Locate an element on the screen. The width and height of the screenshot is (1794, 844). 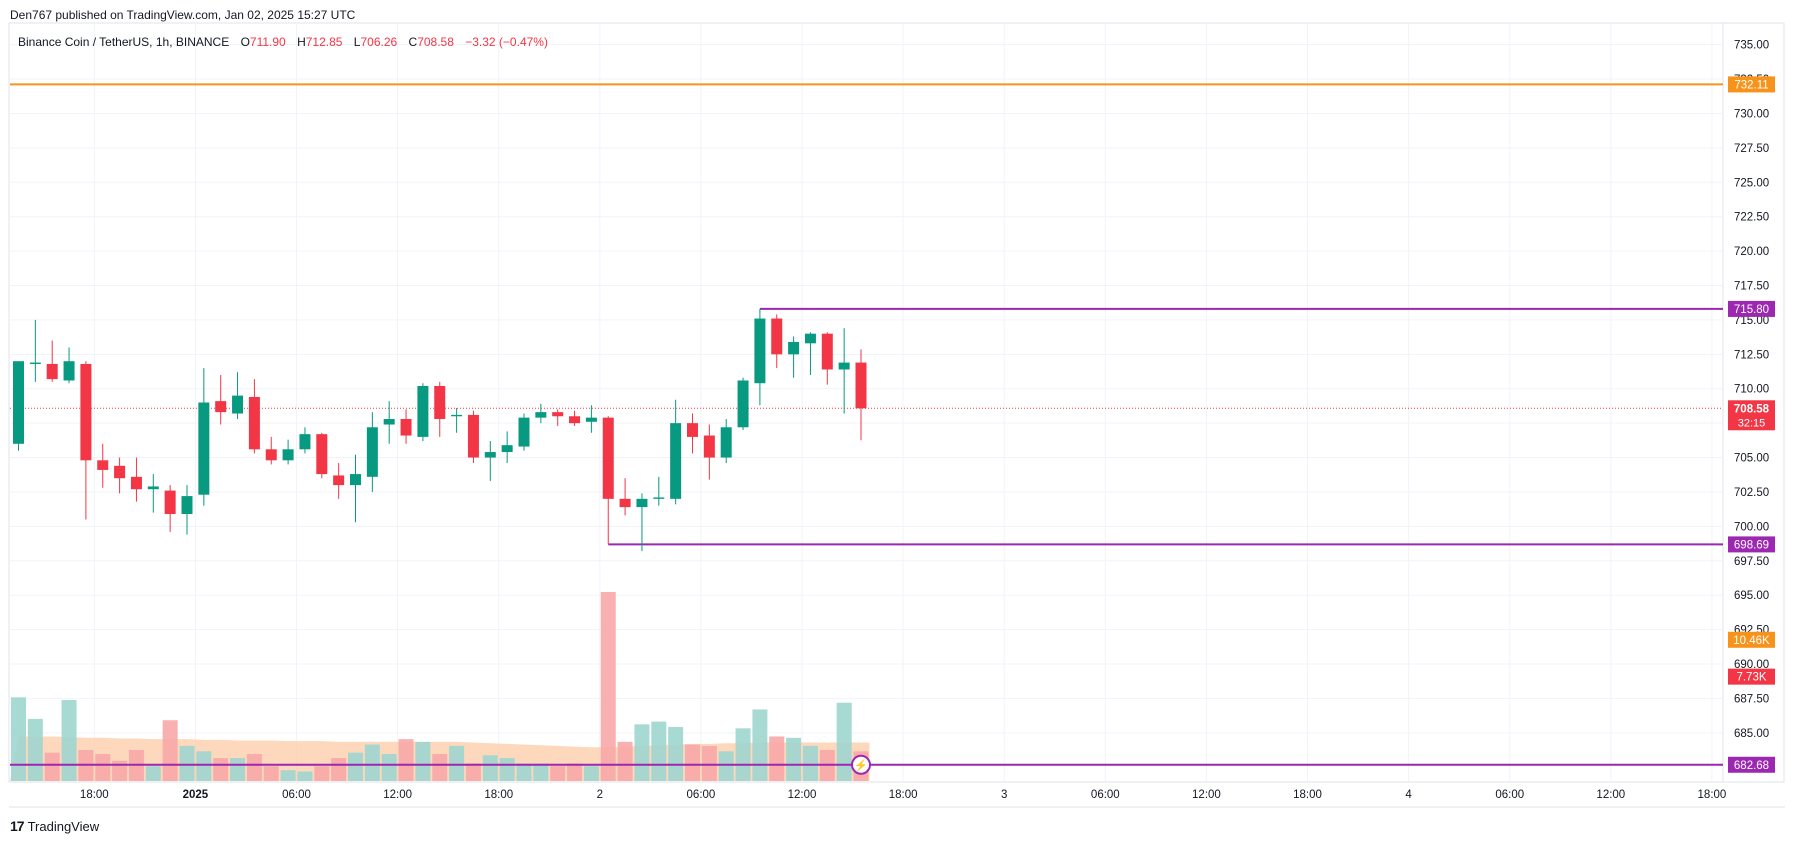
y-tick-label: 727.50 is located at coordinates (1751, 149).